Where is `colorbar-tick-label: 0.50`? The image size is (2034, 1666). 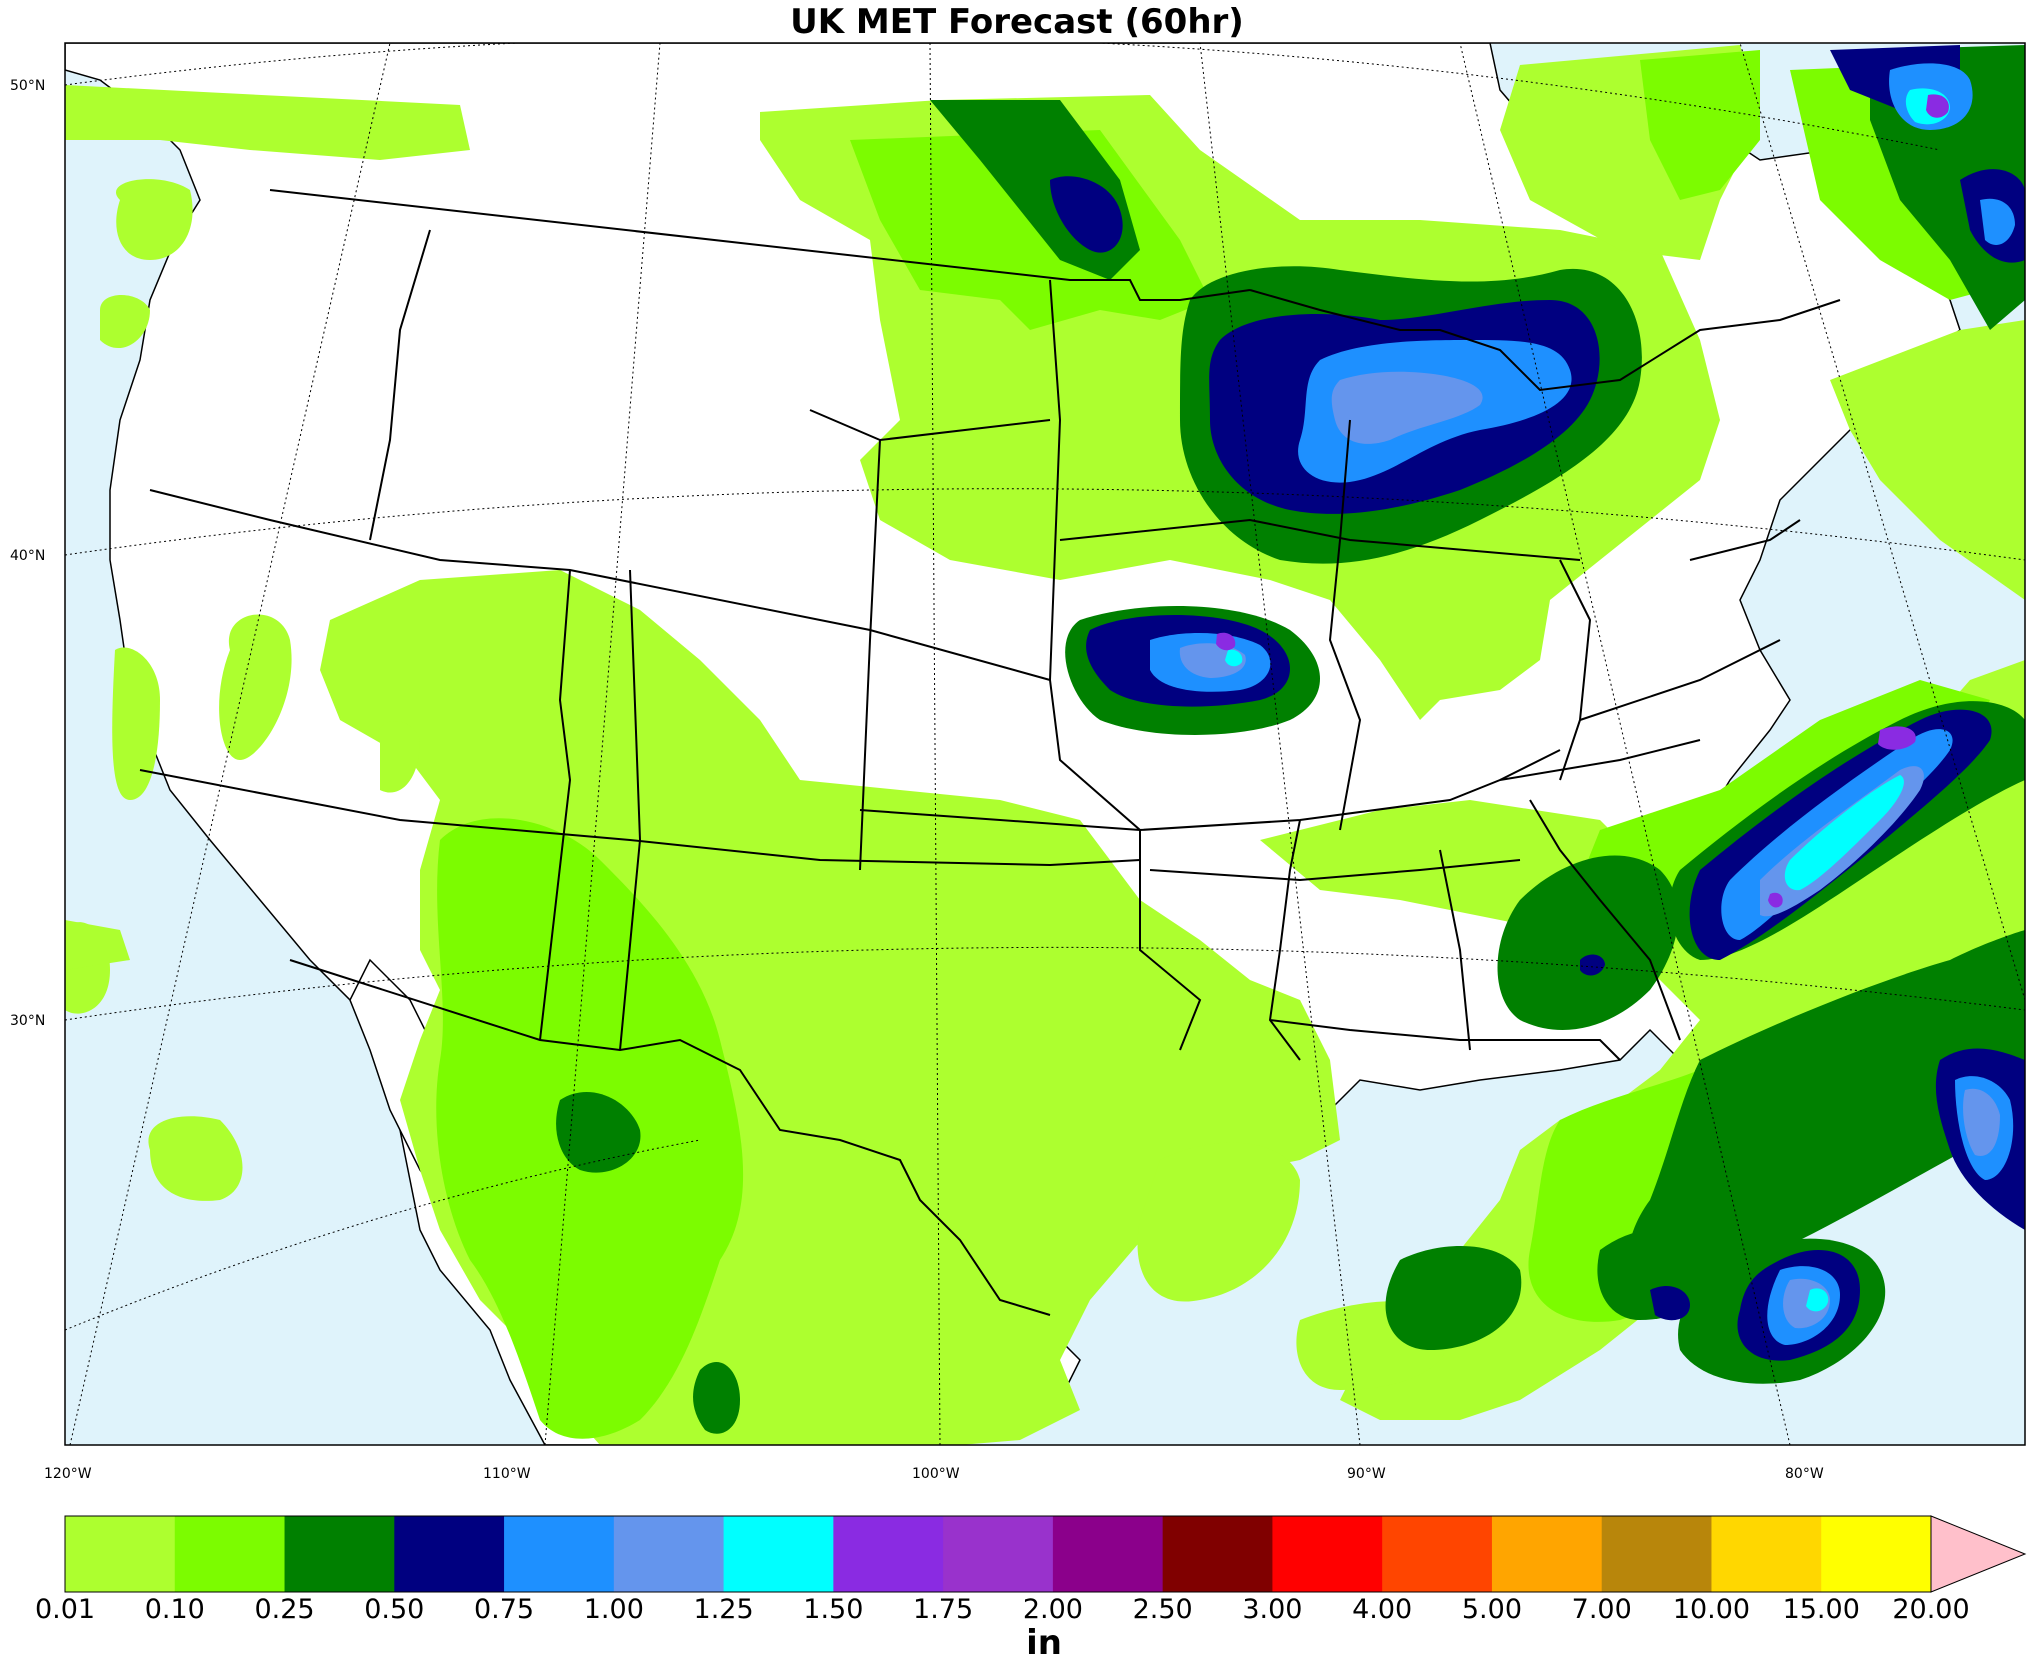
colorbar-tick-label: 0.50 is located at coordinates (394, 1609).